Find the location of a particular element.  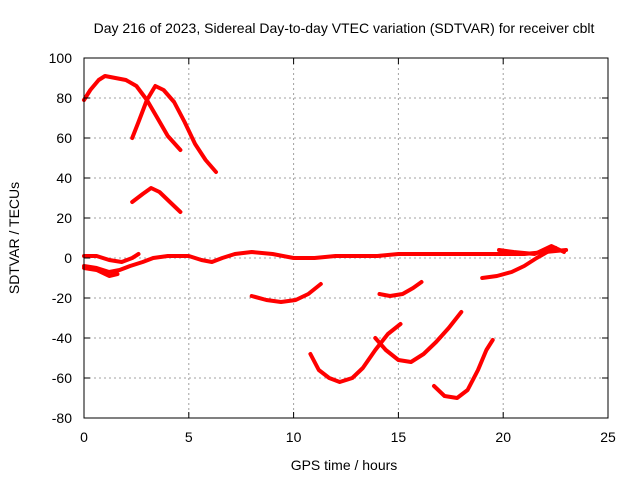

x-tick-label: 20 is located at coordinates (503, 437).